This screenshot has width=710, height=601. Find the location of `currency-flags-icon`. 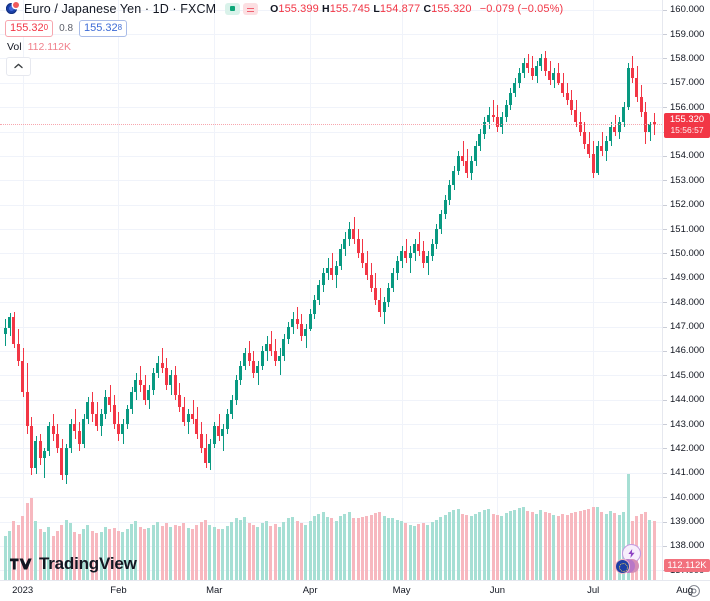

currency-flags-icon is located at coordinates (627, 566).